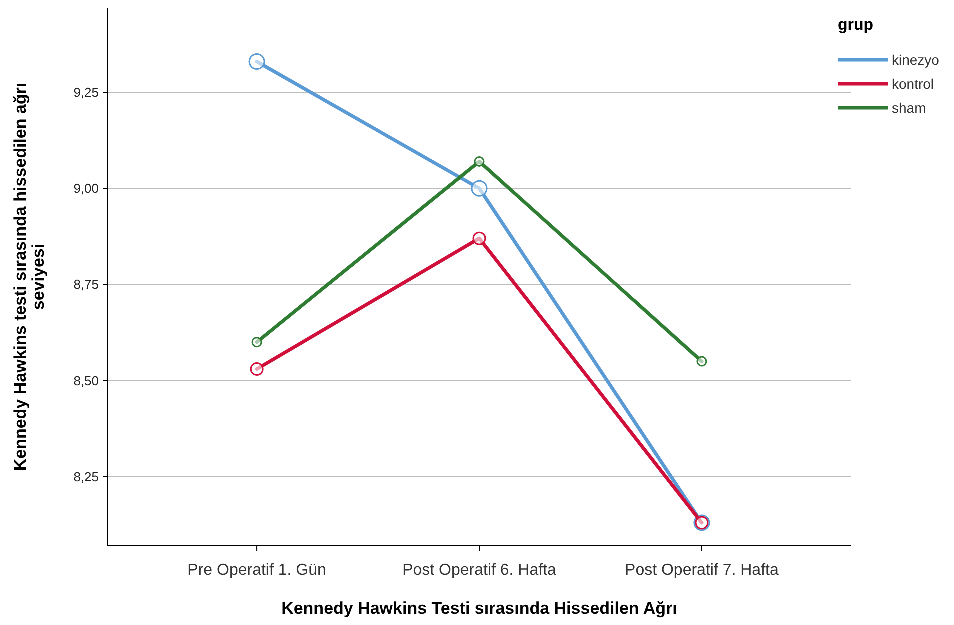 The image size is (954, 625). Describe the element at coordinates (86, 476) in the screenshot. I see `y-tick-label: 8,25` at that location.